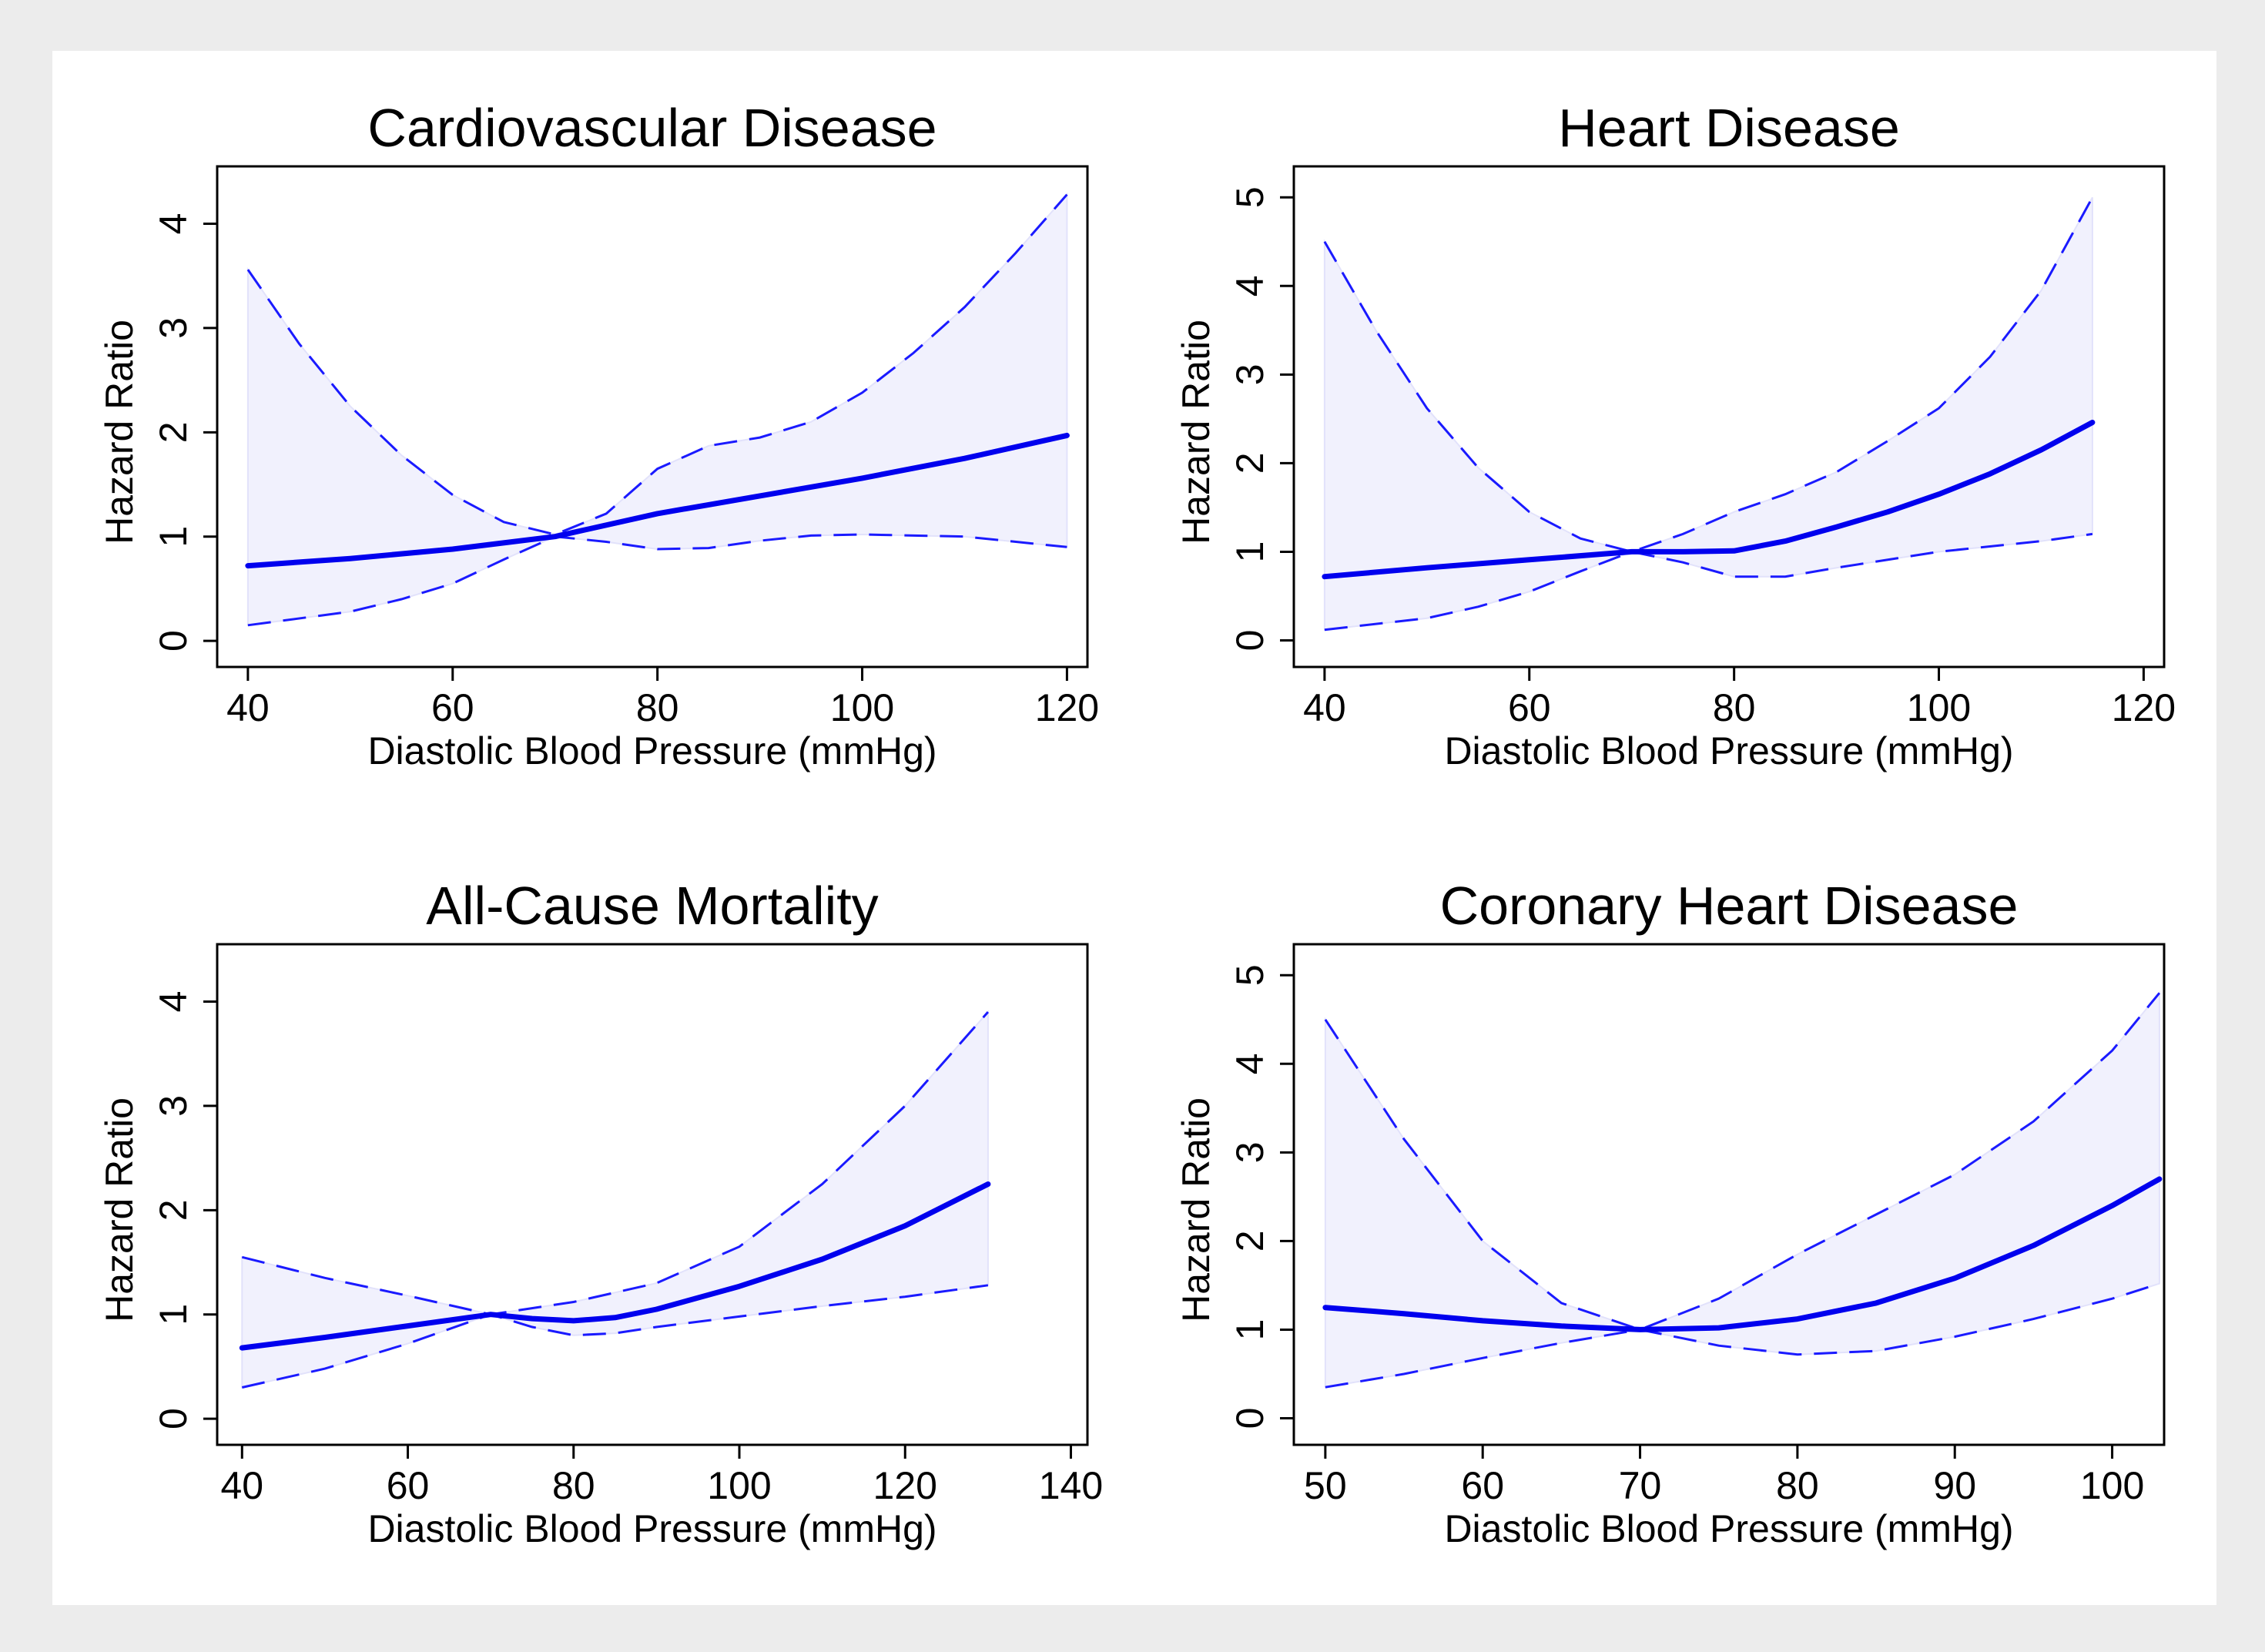 The width and height of the screenshot is (2265, 1652). What do you see at coordinates (1729, 128) in the screenshot?
I see `panel-title: Heart Disease` at bounding box center [1729, 128].